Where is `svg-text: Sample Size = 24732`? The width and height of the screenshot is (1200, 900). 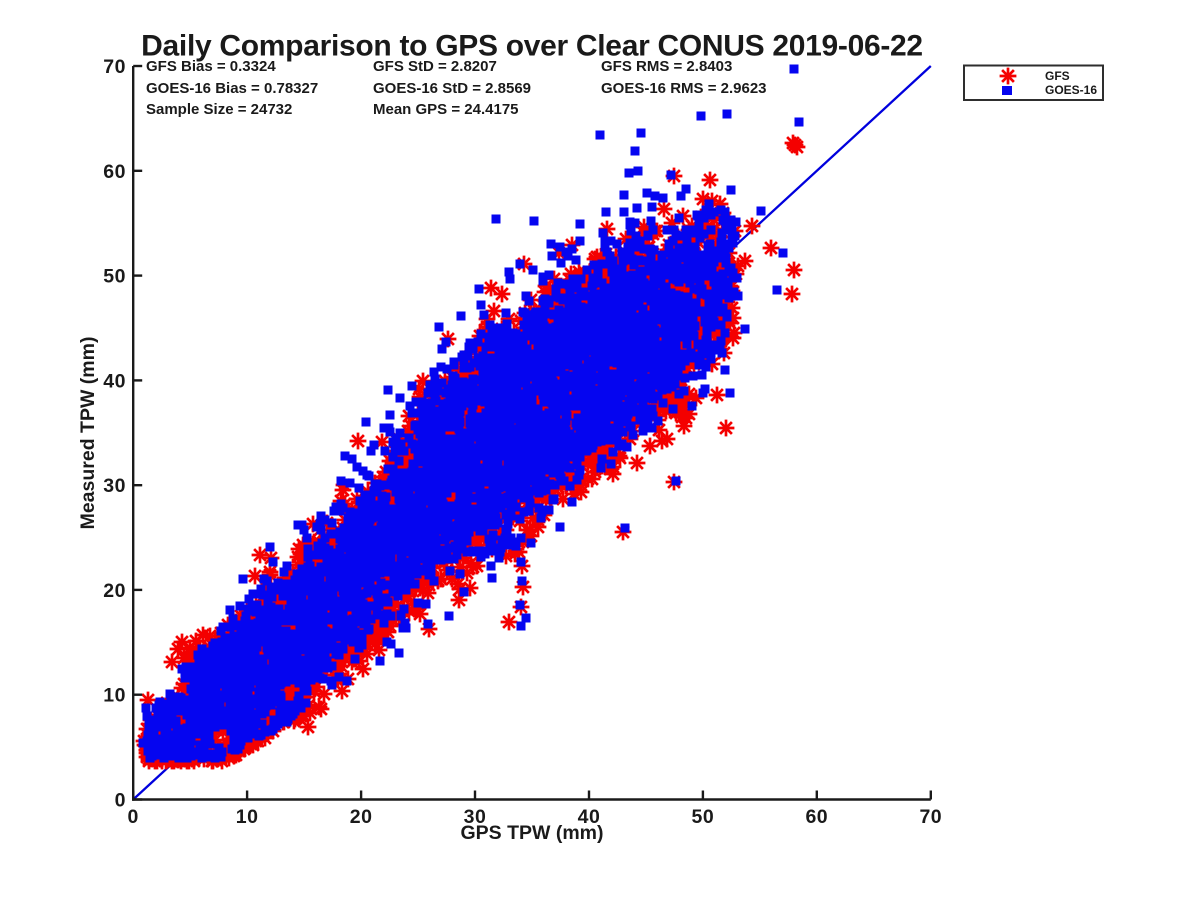 svg-text: Sample Size = 24732 is located at coordinates (219, 109).